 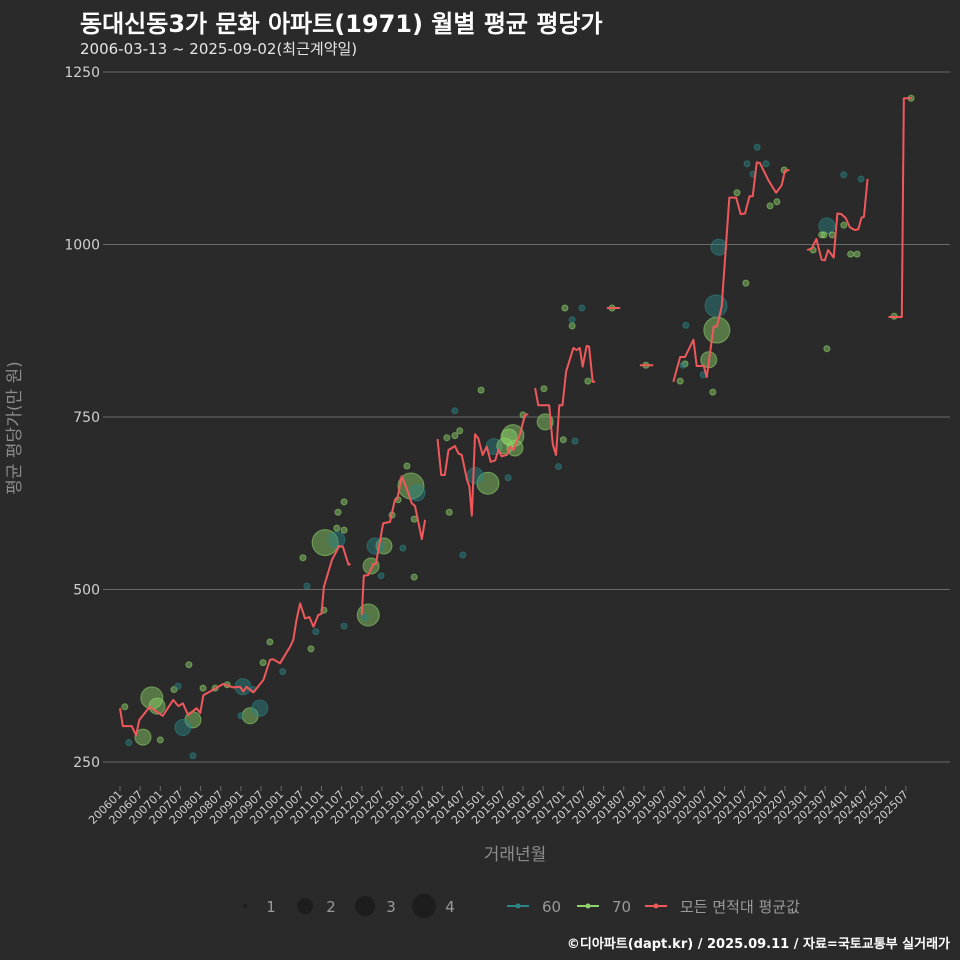 What do you see at coordinates (219, 49) in the screenshot?
I see `chart-subtitle: 2006-03-13 ~ 2025-09-02(최근계약일)` at bounding box center [219, 49].